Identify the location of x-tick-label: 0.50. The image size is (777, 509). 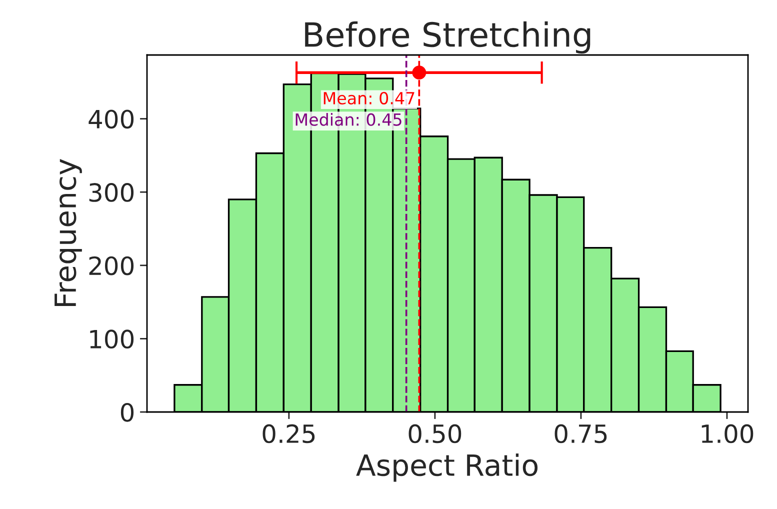
(435, 434).